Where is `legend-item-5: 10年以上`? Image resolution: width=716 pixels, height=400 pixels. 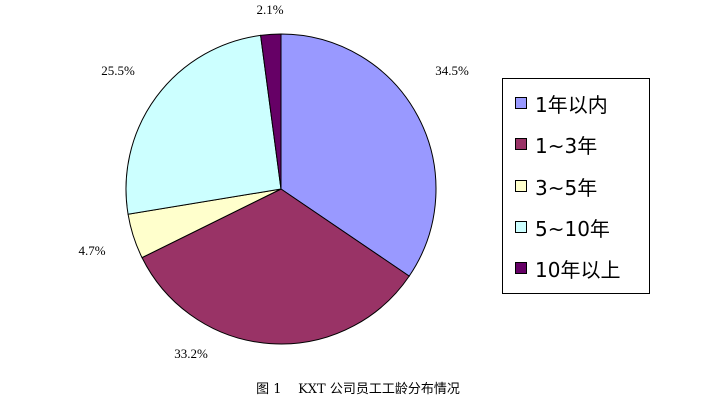
legend-item-5: 10年以上 is located at coordinates (567, 268).